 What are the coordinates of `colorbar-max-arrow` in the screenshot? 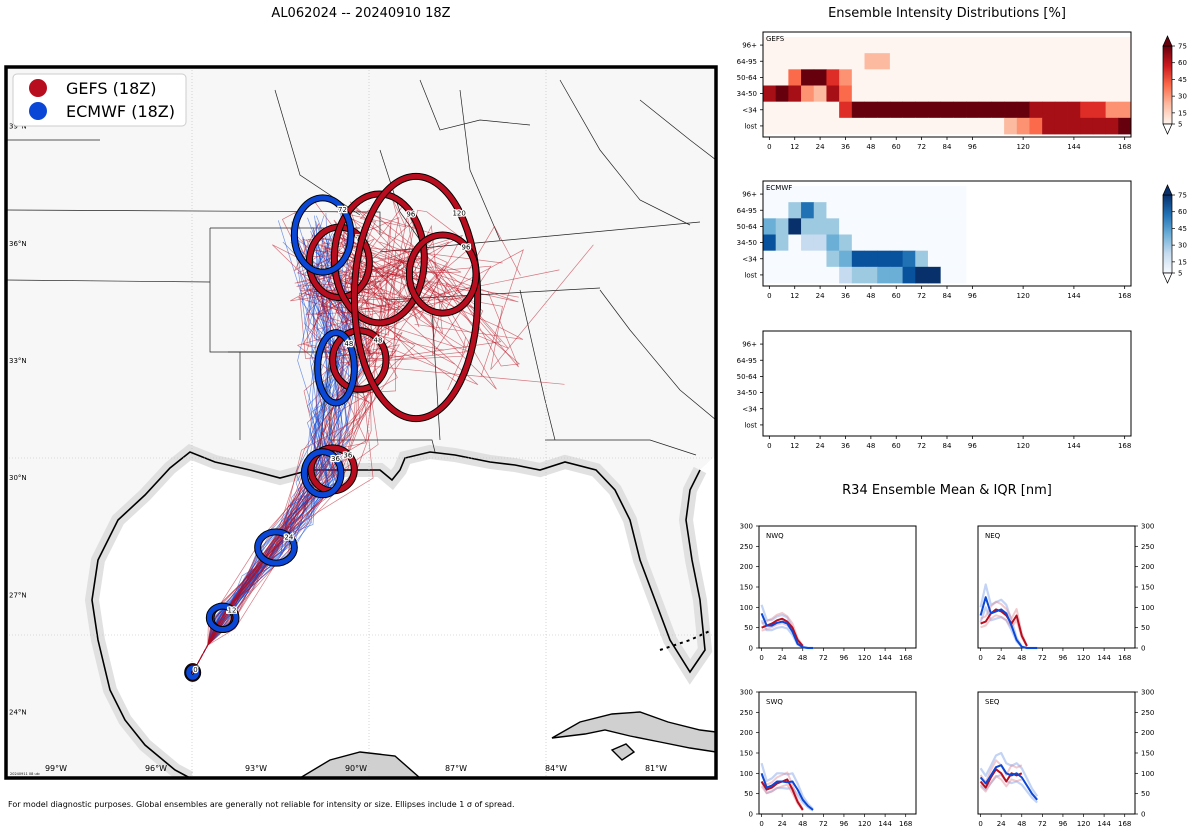 It's located at (1167, 41).